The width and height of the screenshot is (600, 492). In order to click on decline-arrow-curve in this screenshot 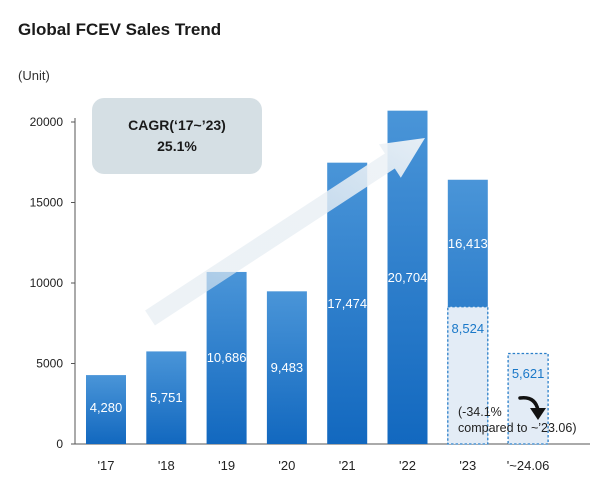, I will do `click(529, 404)`.